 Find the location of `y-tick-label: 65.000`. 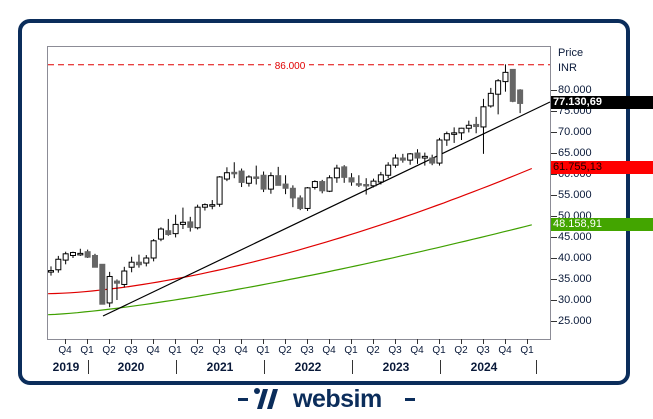

y-tick-label: 65.000 is located at coordinates (571, 153).